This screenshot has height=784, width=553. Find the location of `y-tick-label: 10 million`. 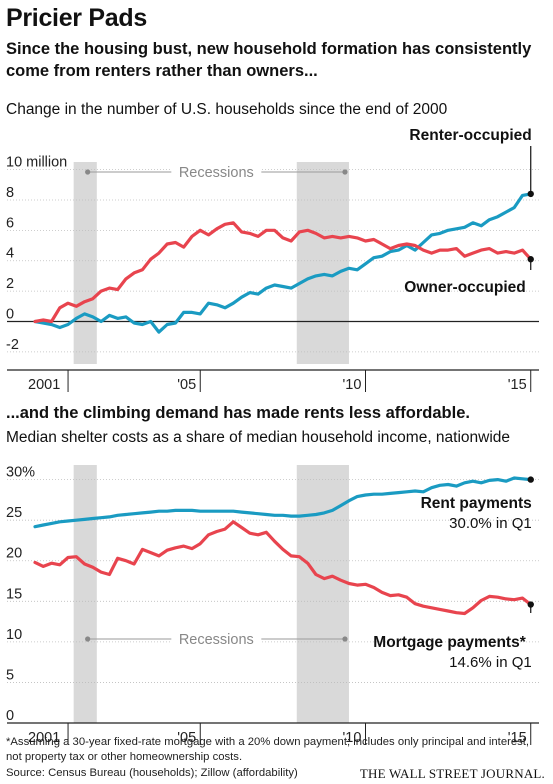

y-tick-label: 10 million is located at coordinates (36, 163).